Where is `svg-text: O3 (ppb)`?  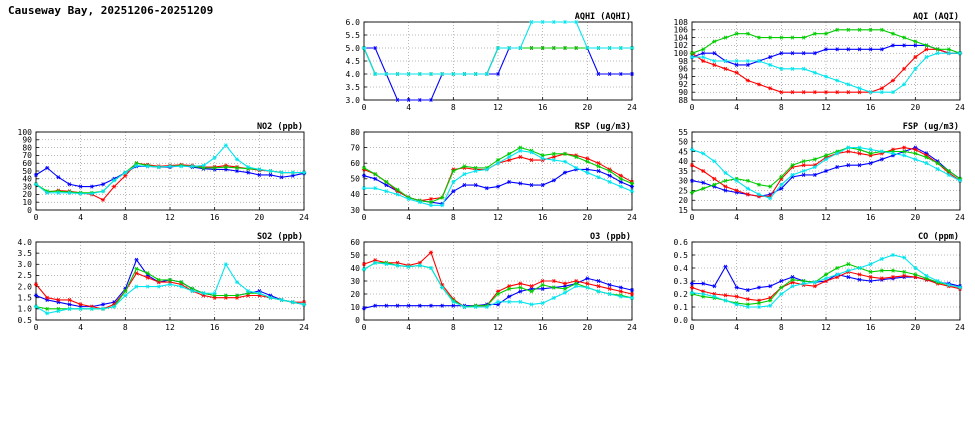 svg-text: O3 (ppb) is located at coordinates (610, 237).